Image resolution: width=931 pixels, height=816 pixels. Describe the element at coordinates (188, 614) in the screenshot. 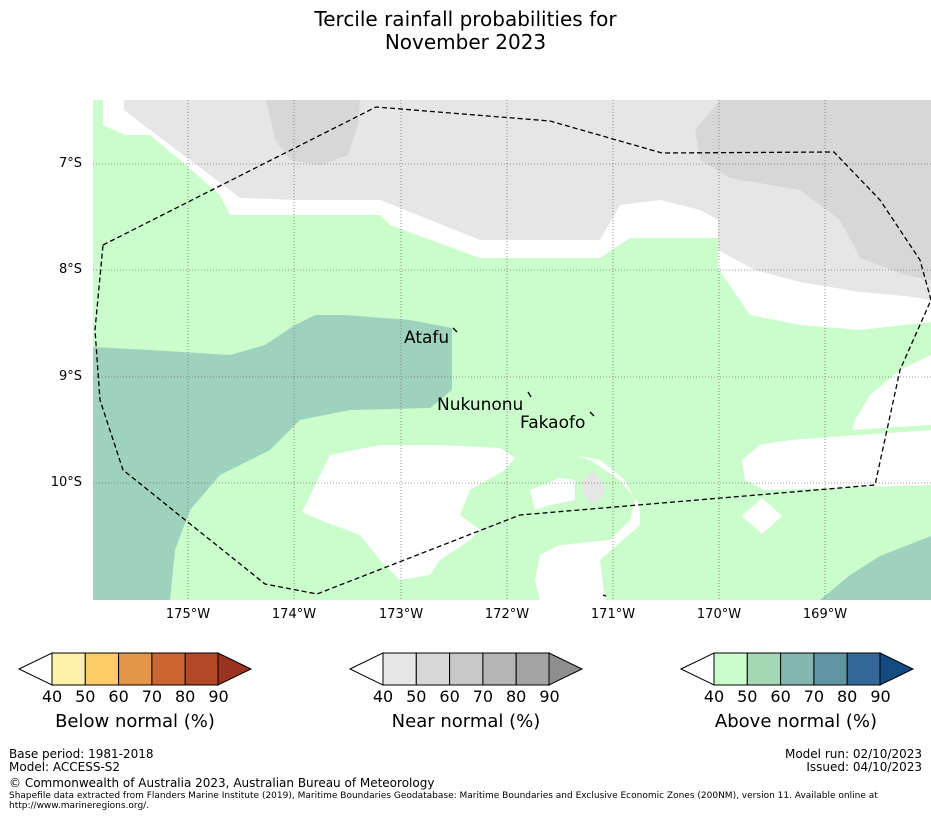

I see `lon-label: 175°W` at that location.